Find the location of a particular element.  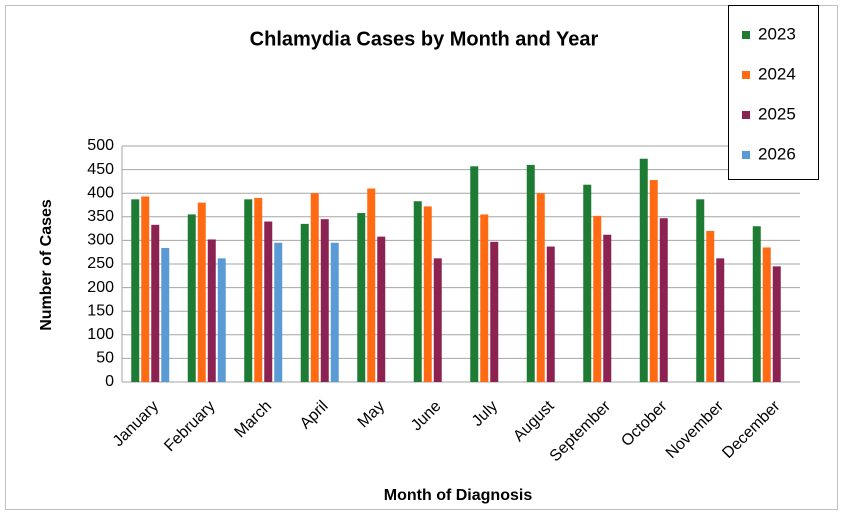

y-tick-label: 300 is located at coordinates (100, 240).